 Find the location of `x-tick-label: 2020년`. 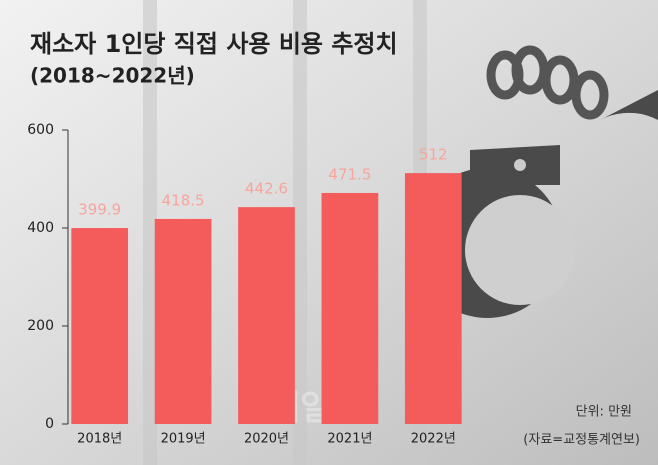

x-tick-label: 2020년 is located at coordinates (266, 439).